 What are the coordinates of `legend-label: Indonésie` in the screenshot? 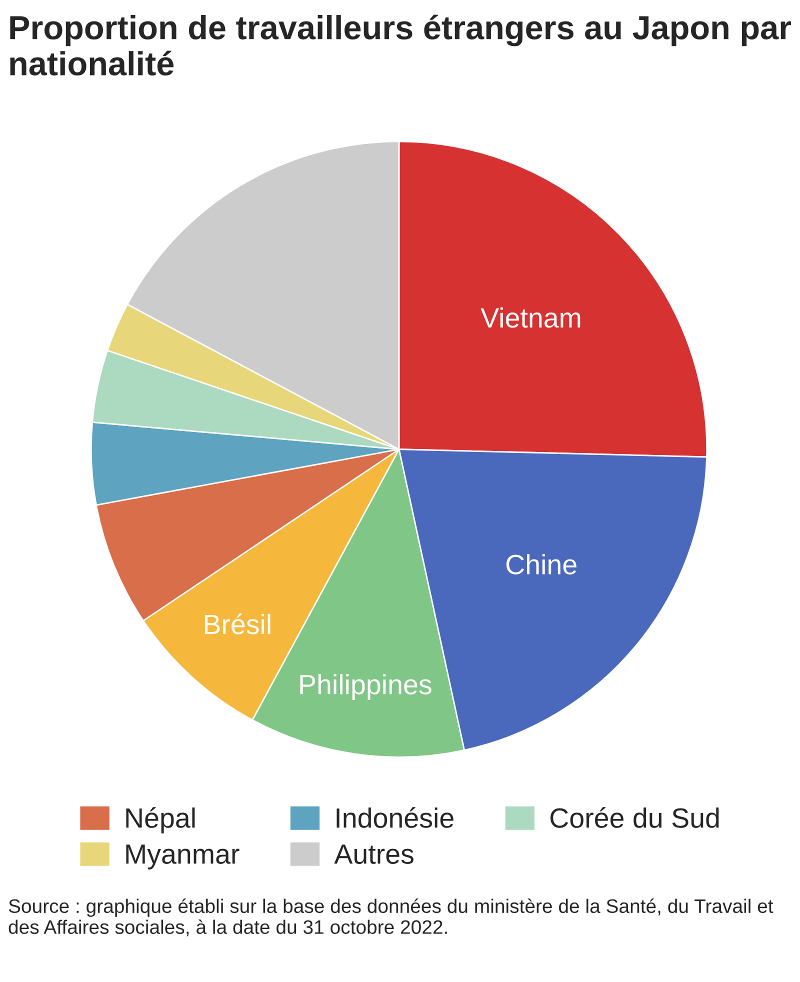 It's located at (395, 817).